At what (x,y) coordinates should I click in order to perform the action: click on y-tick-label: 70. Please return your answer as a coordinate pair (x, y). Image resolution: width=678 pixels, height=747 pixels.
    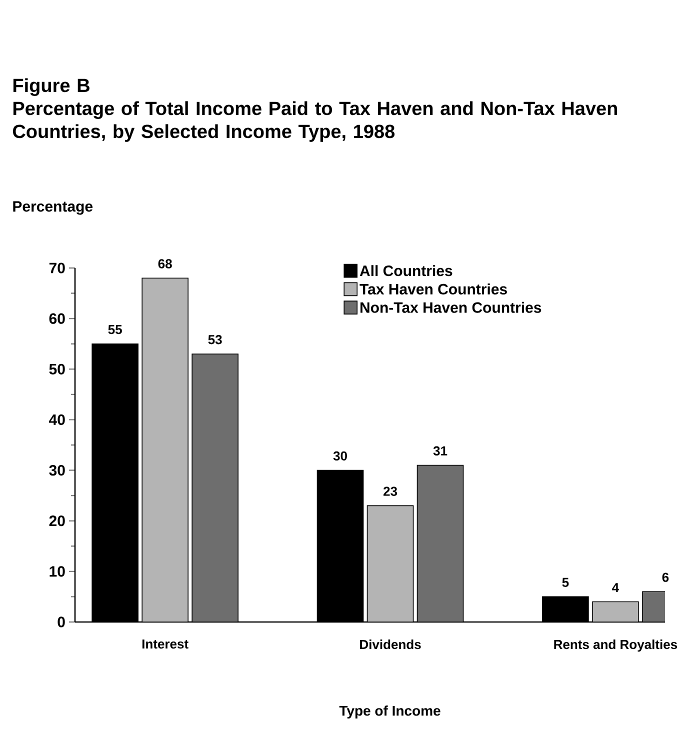
    Looking at the image, I should click on (57, 268).